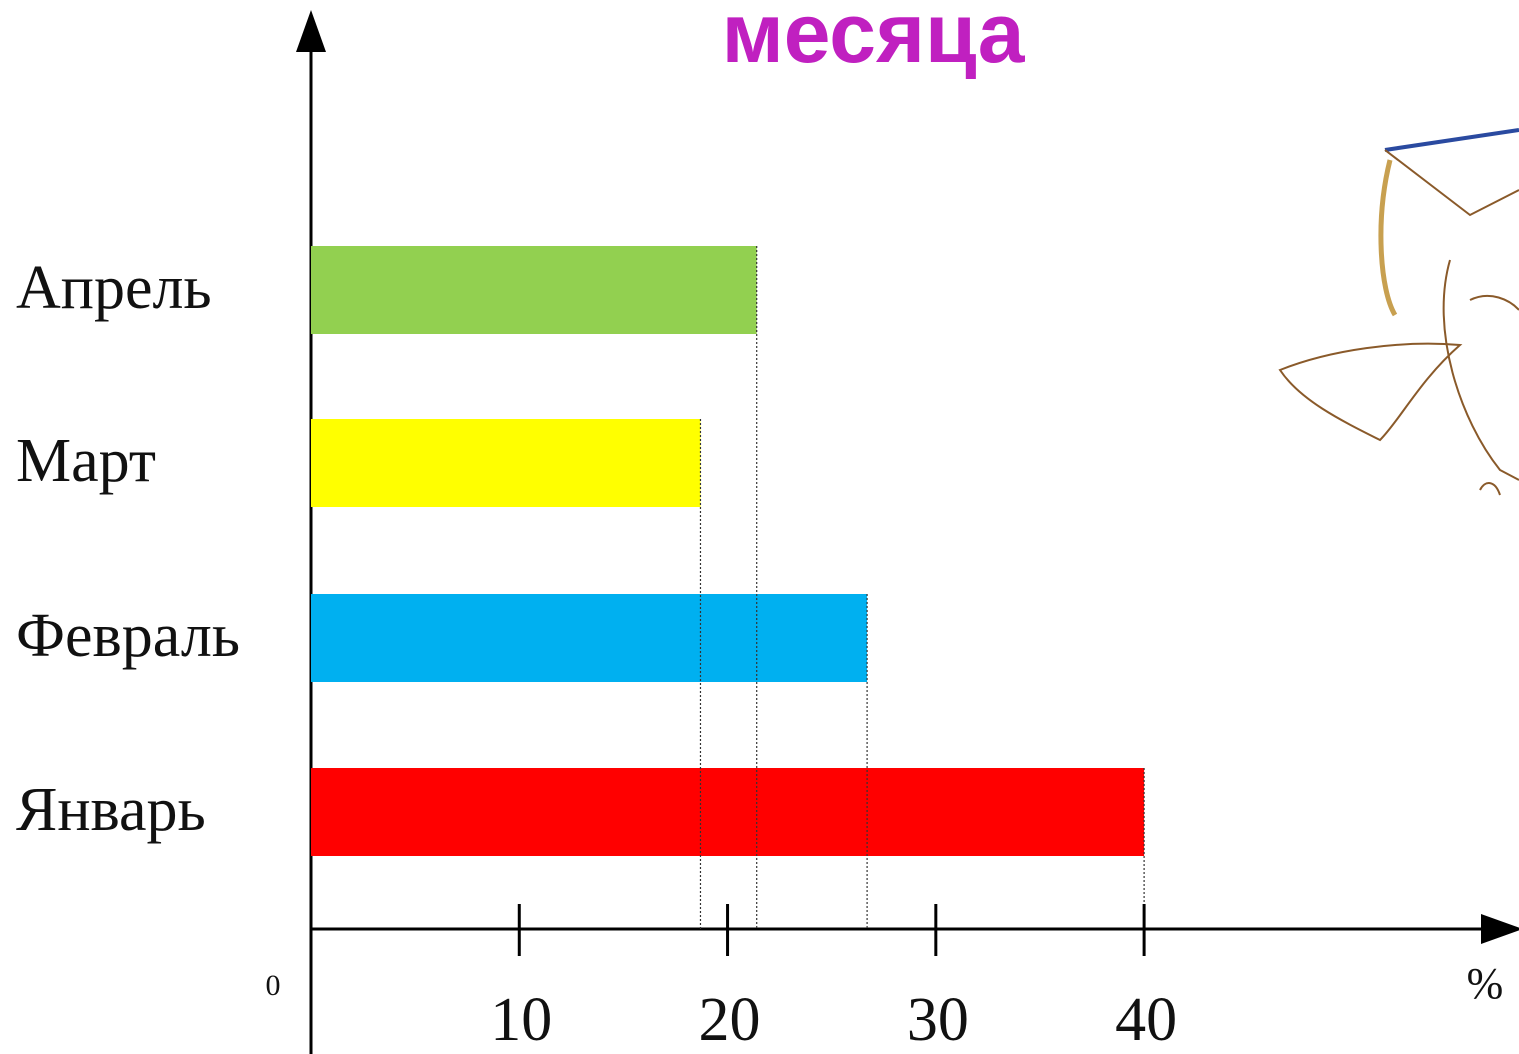 This screenshot has height=1054, width=1519. I want to click on x-tick-label: 10, so click(521, 1020).